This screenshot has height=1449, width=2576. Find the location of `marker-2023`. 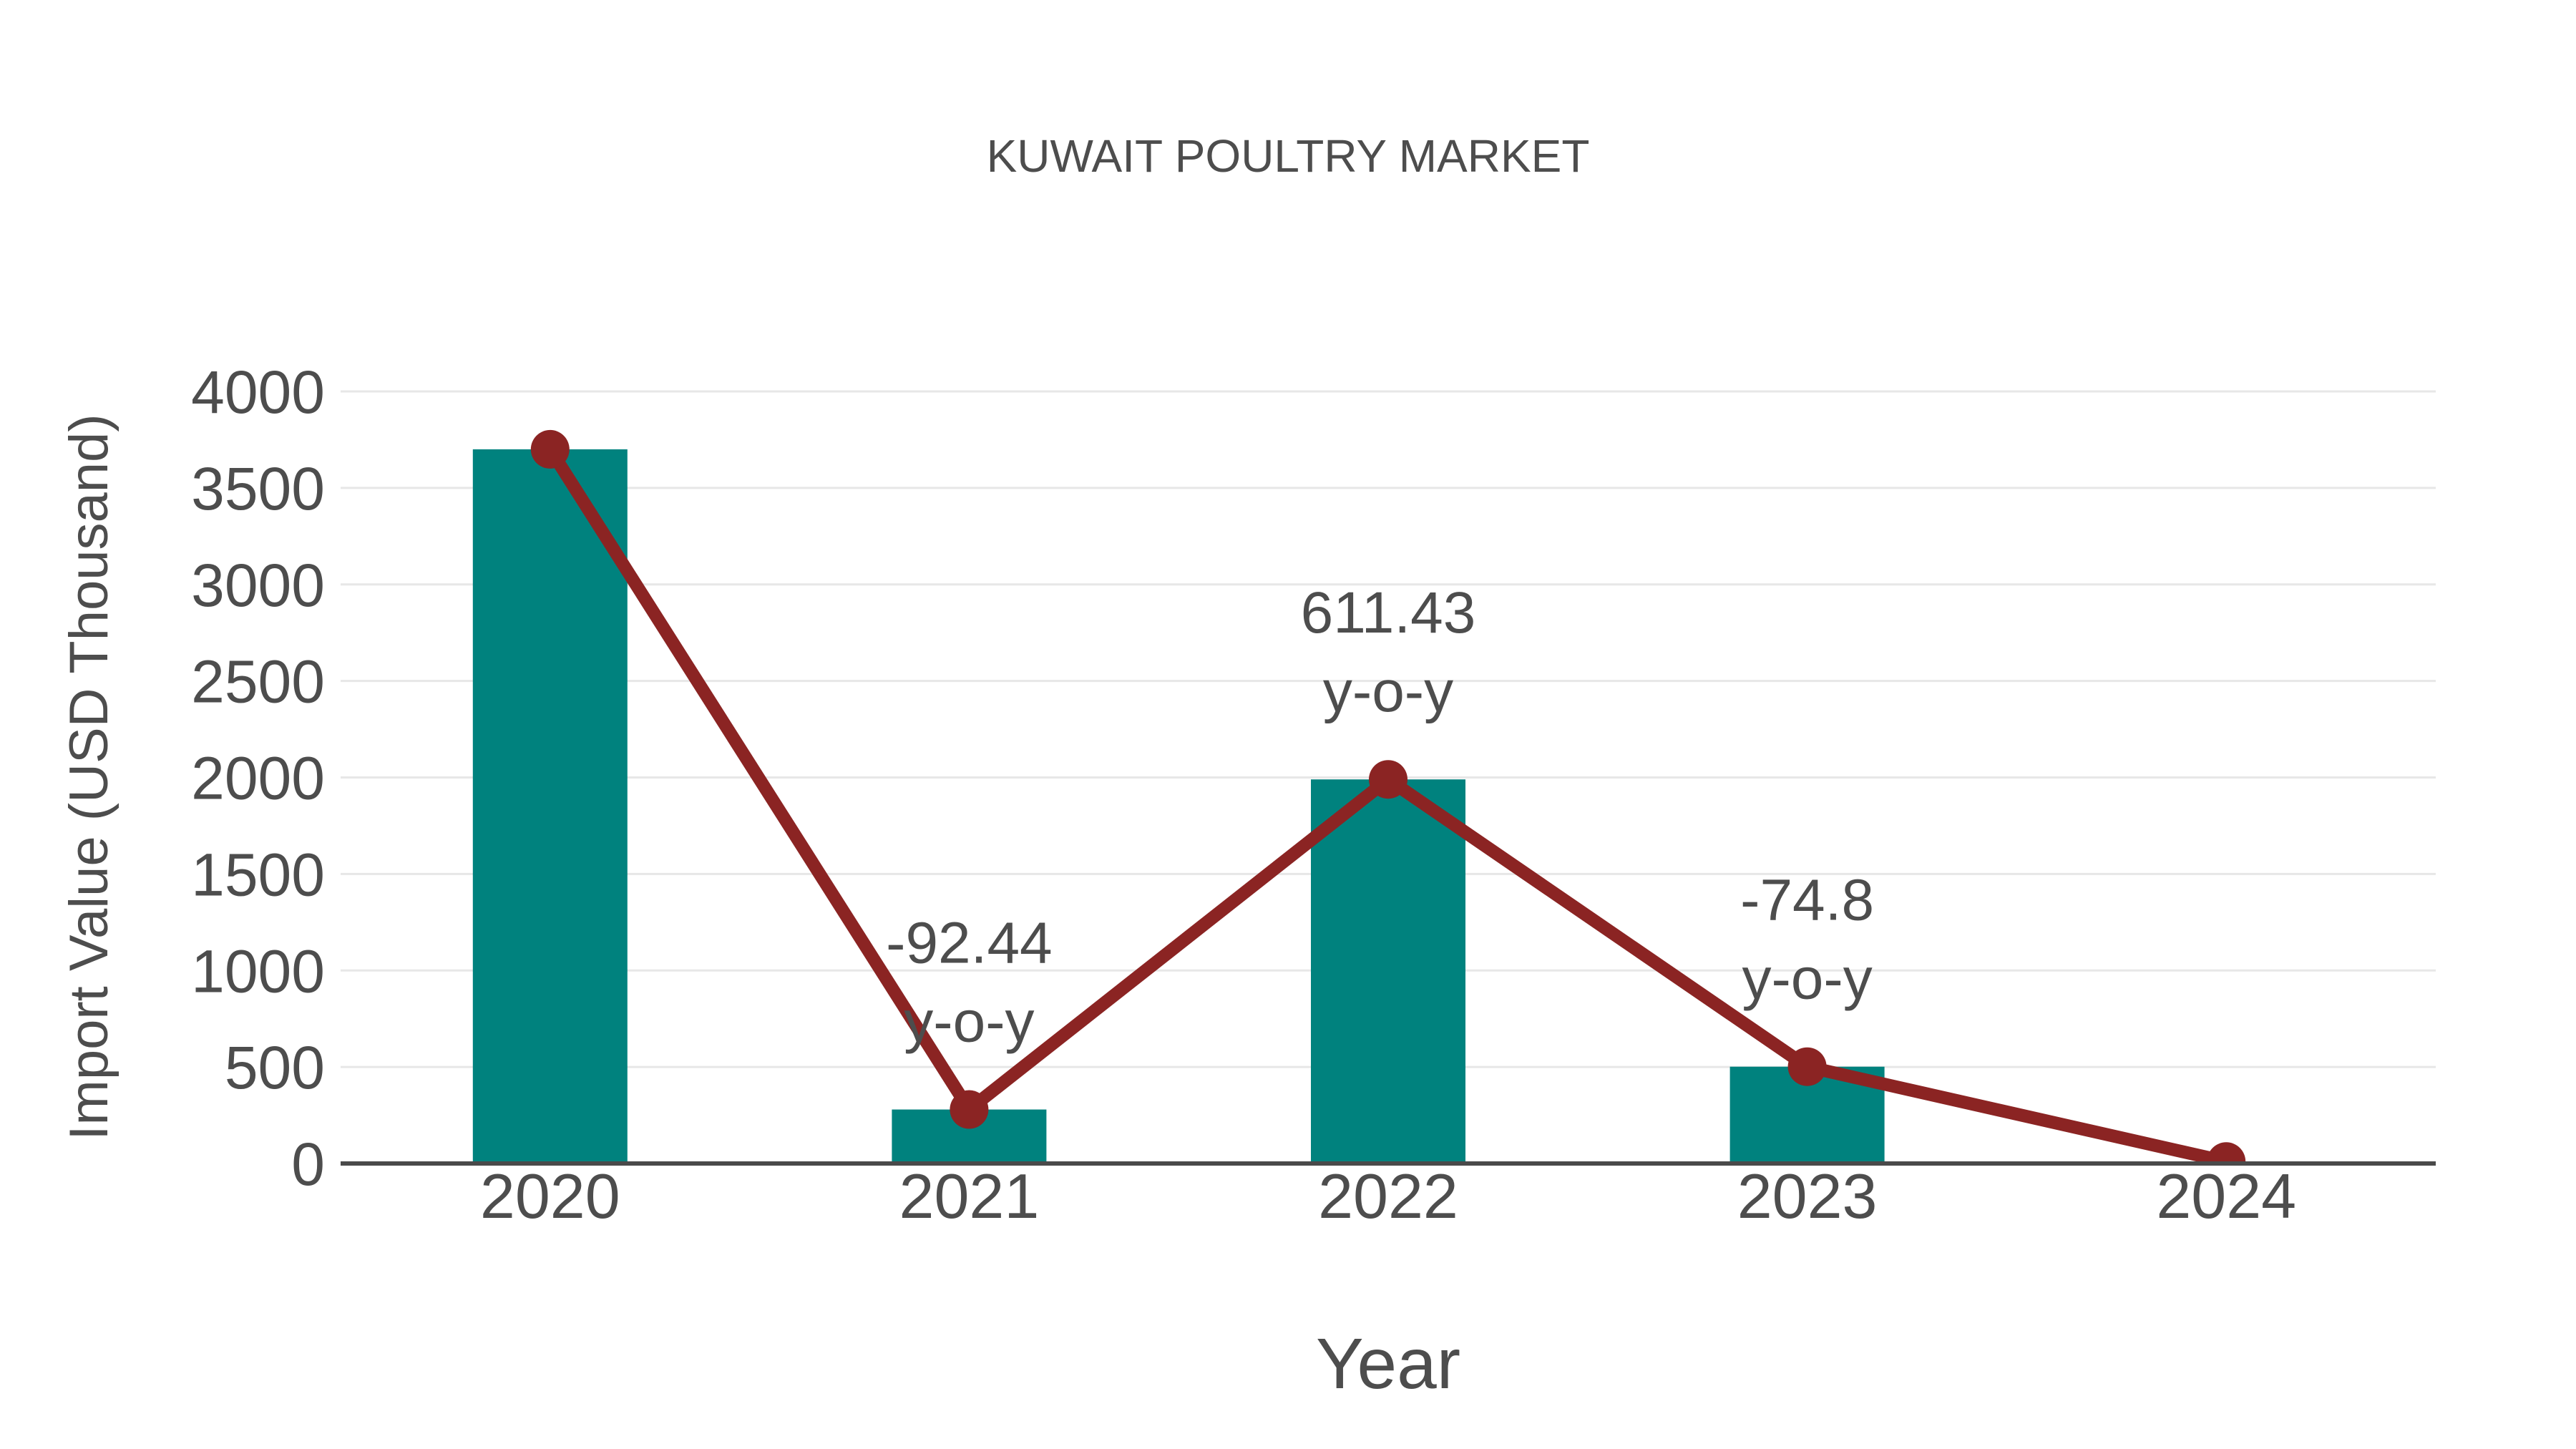

marker-2023 is located at coordinates (1807, 1066).